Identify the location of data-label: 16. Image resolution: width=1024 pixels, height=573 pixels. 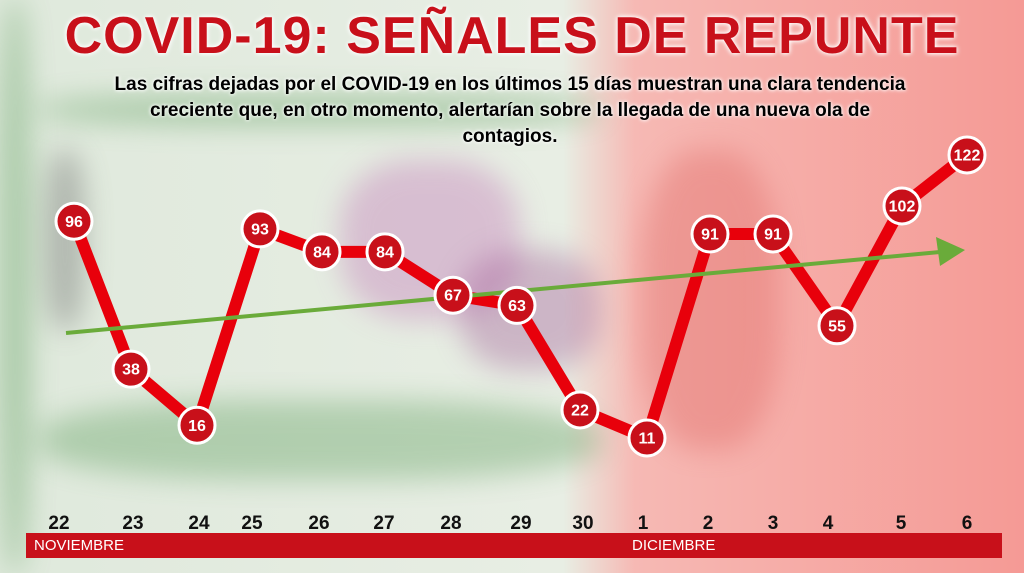
(197, 426).